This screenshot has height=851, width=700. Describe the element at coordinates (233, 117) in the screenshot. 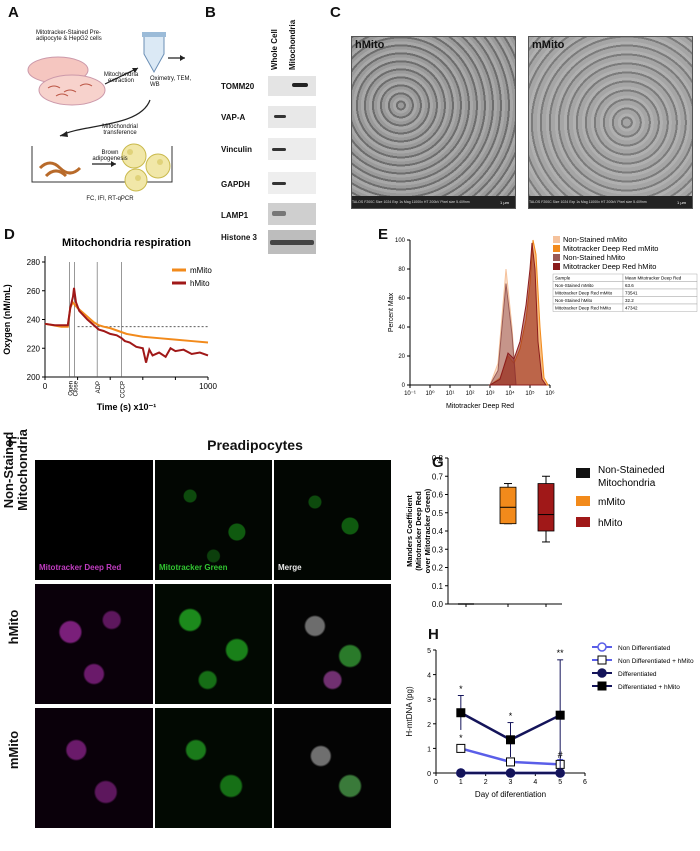

I see `wb-label-vapa: VAP-A` at that location.